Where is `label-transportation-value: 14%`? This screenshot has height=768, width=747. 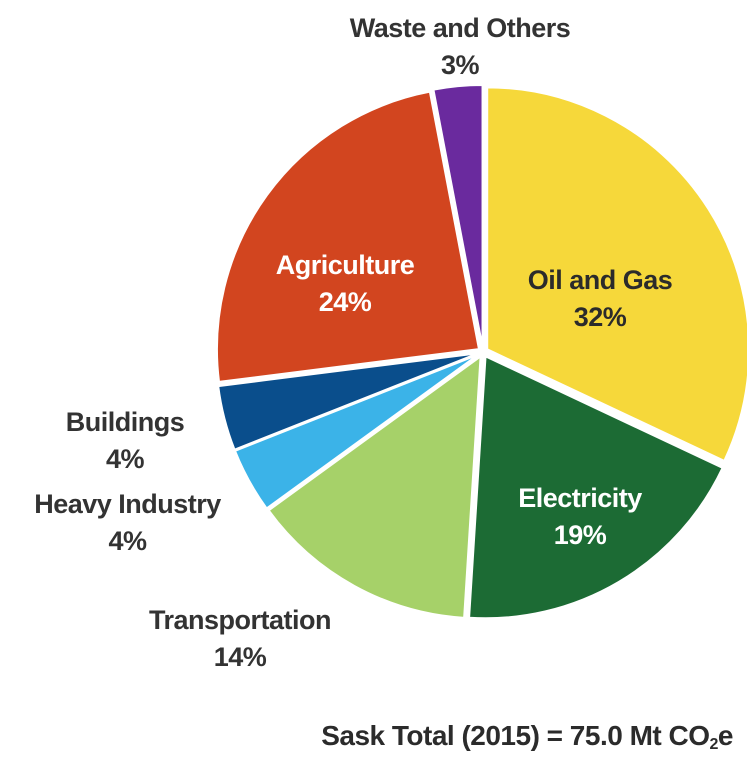
label-transportation-value: 14% is located at coordinates (240, 657).